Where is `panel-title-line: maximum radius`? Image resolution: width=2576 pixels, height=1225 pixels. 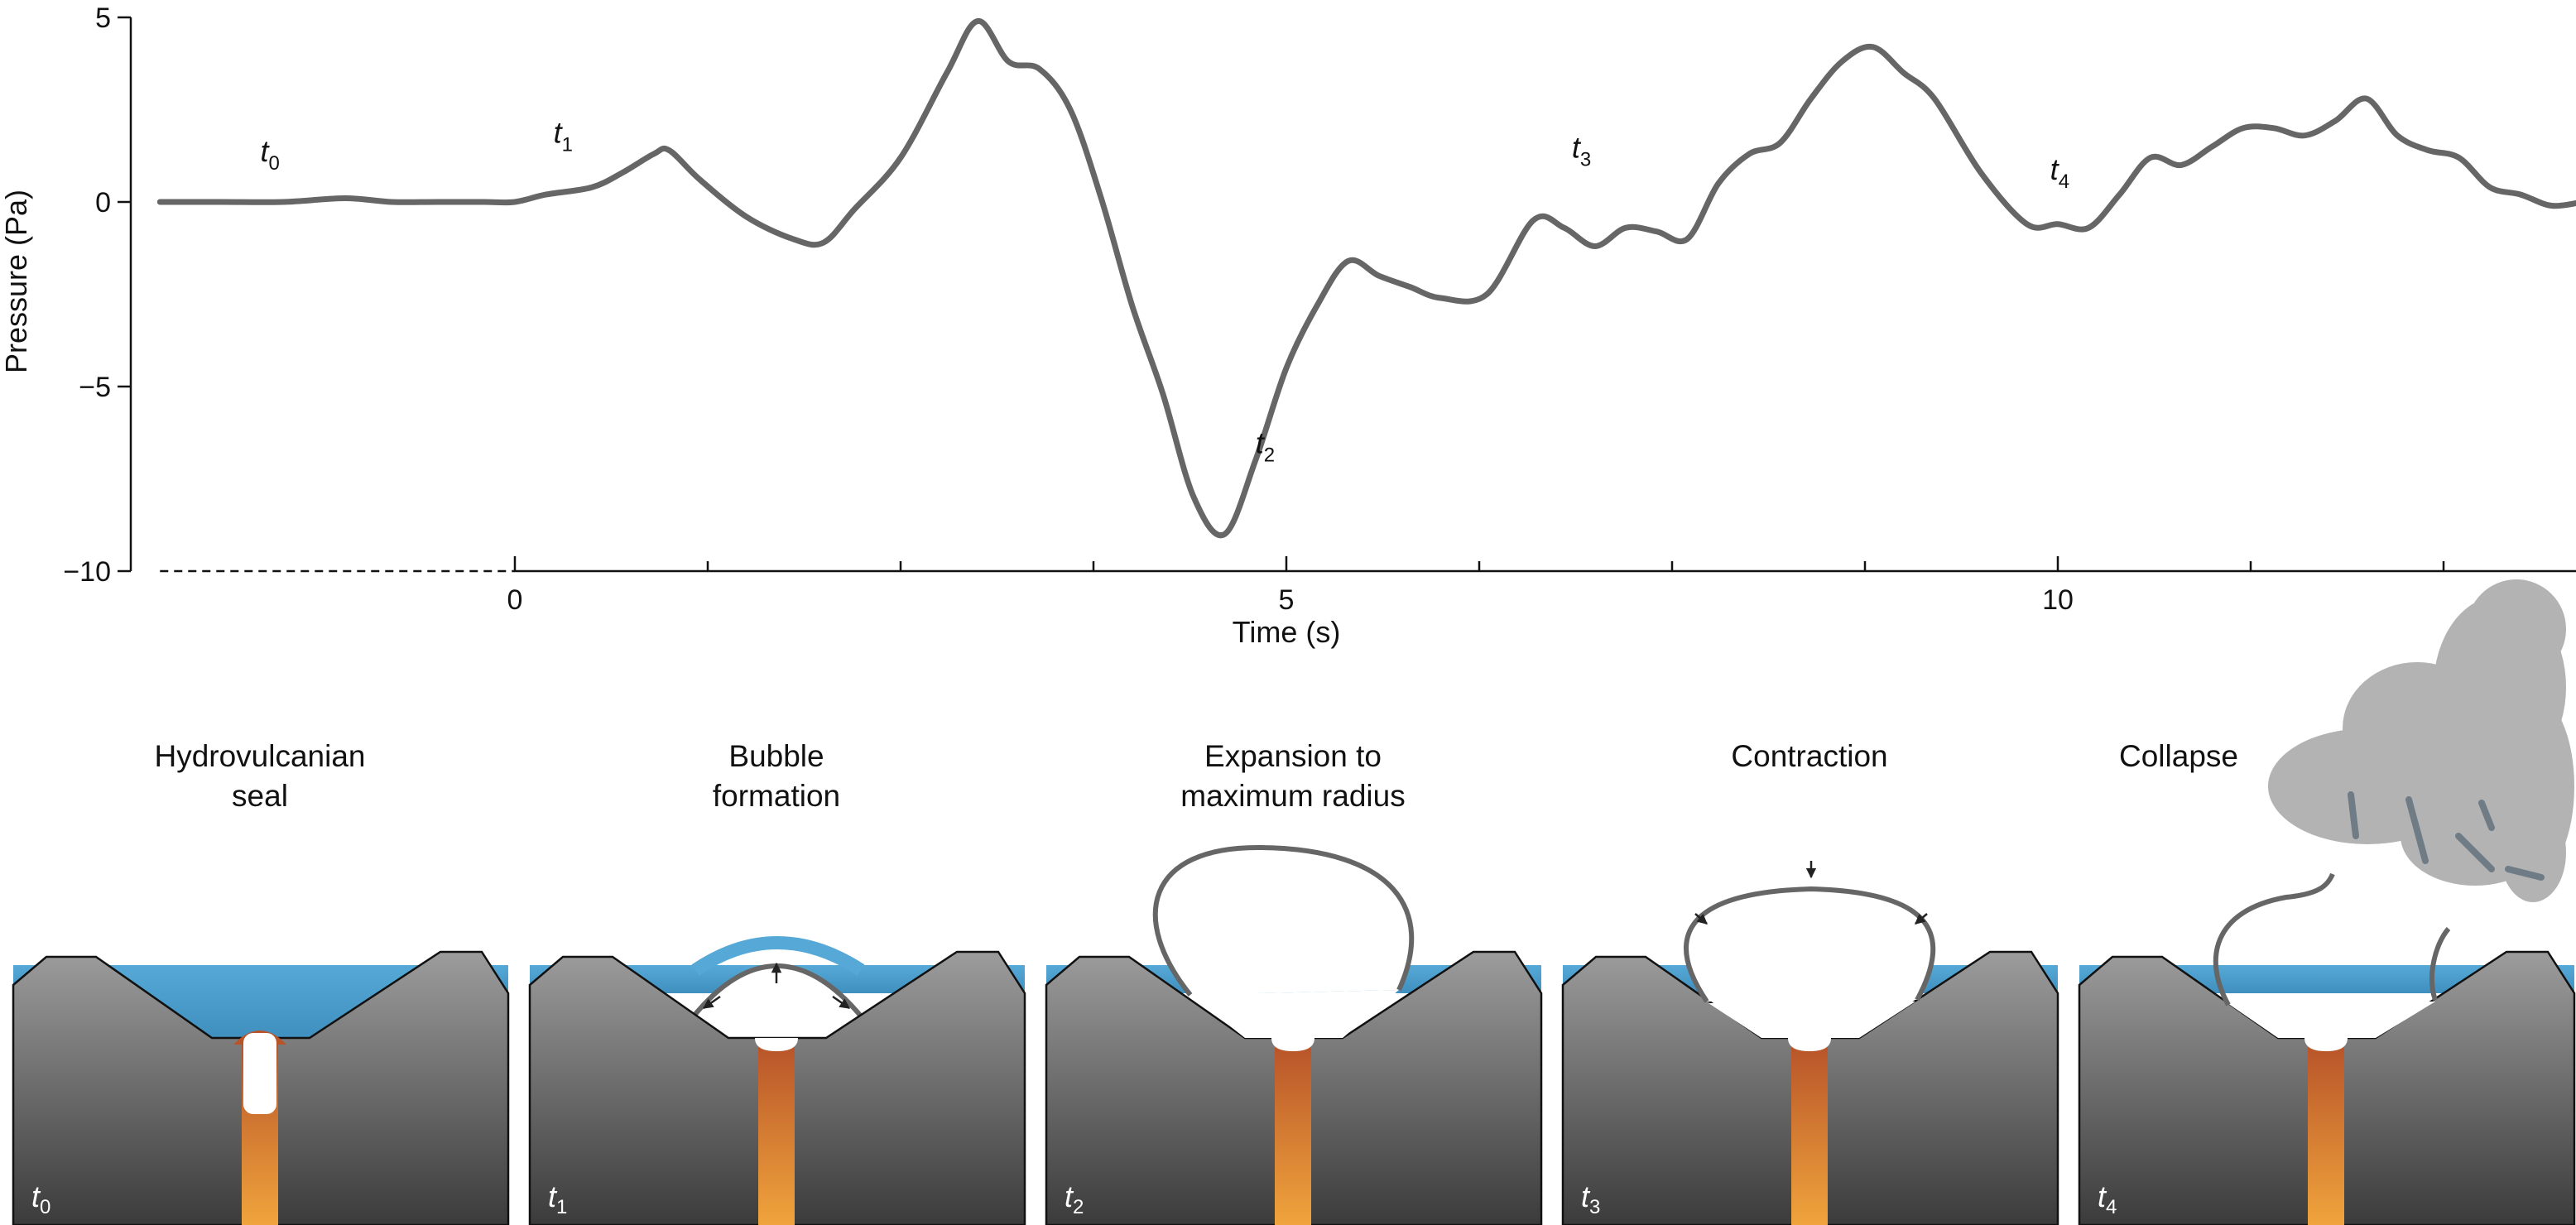
panel-title-line: maximum radius is located at coordinates (1292, 796).